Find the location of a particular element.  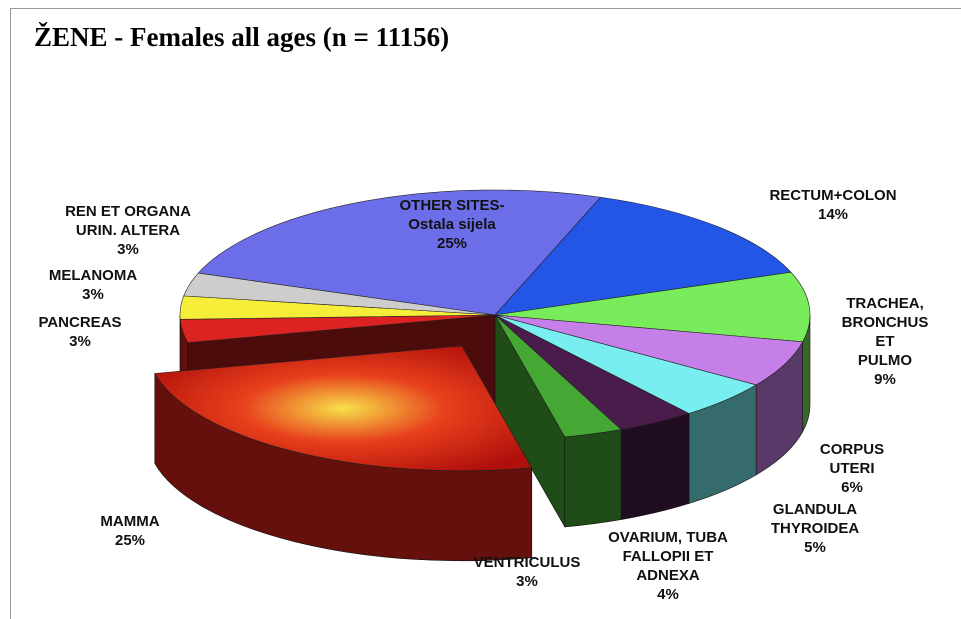

category-label: VENTRICULUS is located at coordinates (527, 562).